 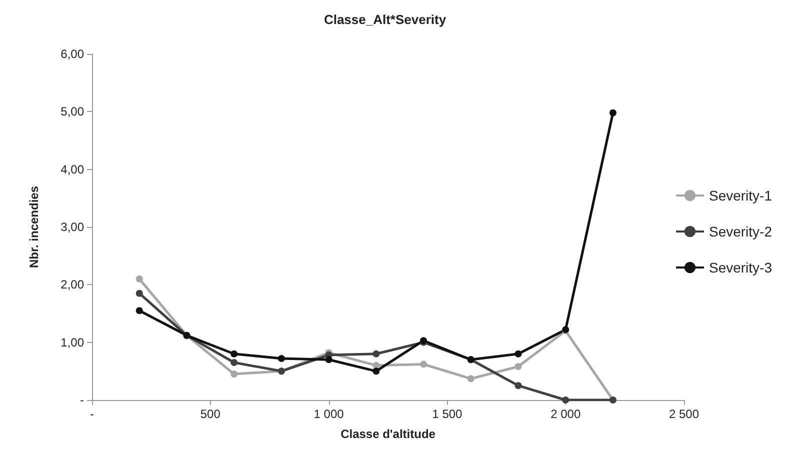 I want to click on y-tick-label: 2,00, so click(x=72, y=285).